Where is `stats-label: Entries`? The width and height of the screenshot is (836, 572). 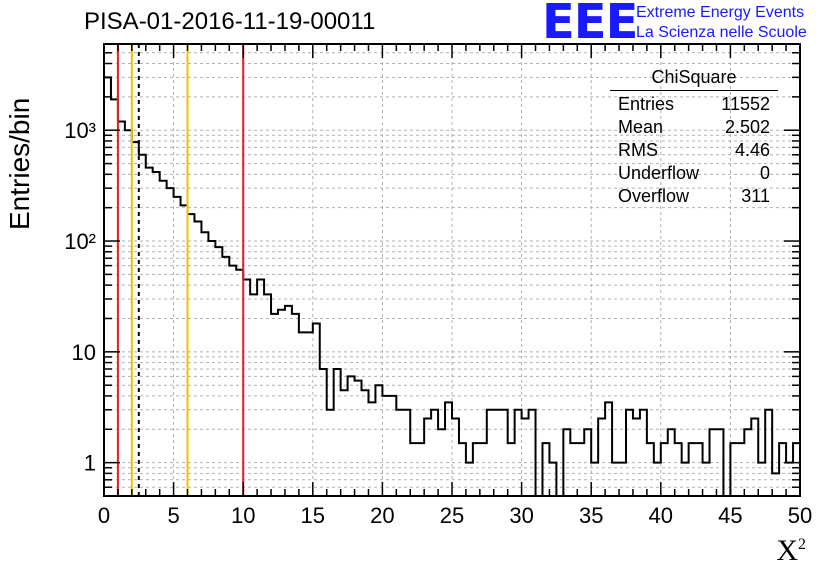
stats-label: Entries is located at coordinates (646, 104).